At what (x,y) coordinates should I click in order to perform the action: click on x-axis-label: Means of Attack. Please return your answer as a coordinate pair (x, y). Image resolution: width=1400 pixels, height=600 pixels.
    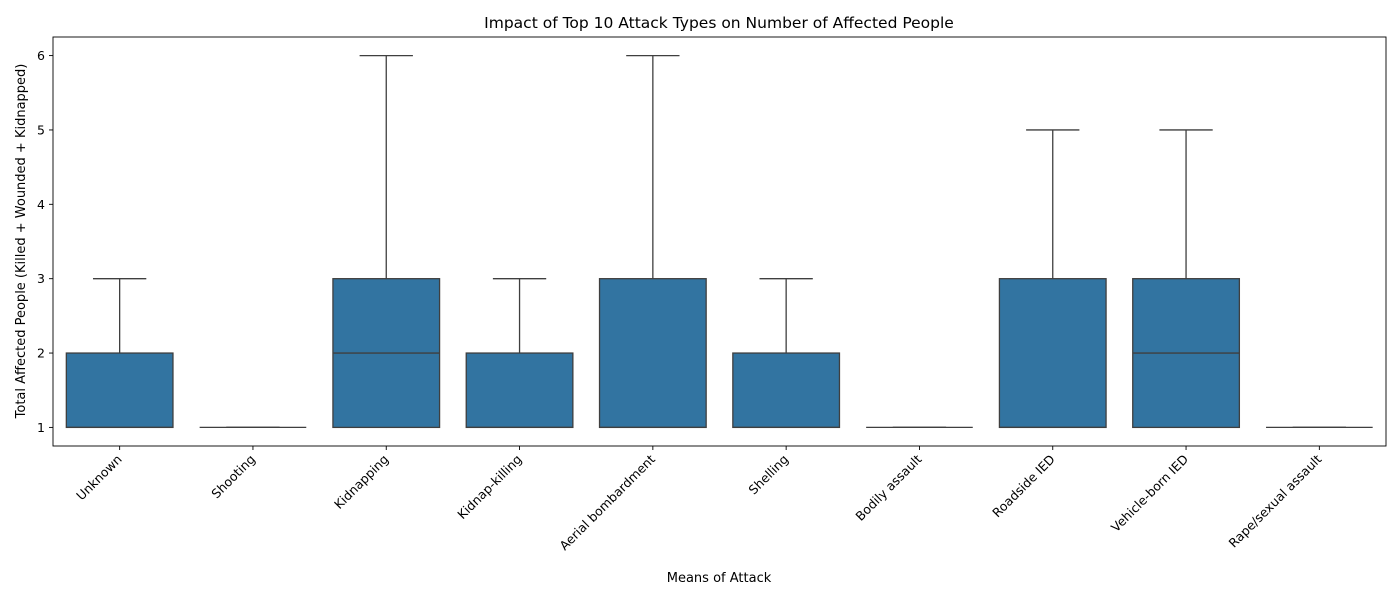
    Looking at the image, I should click on (719, 578).